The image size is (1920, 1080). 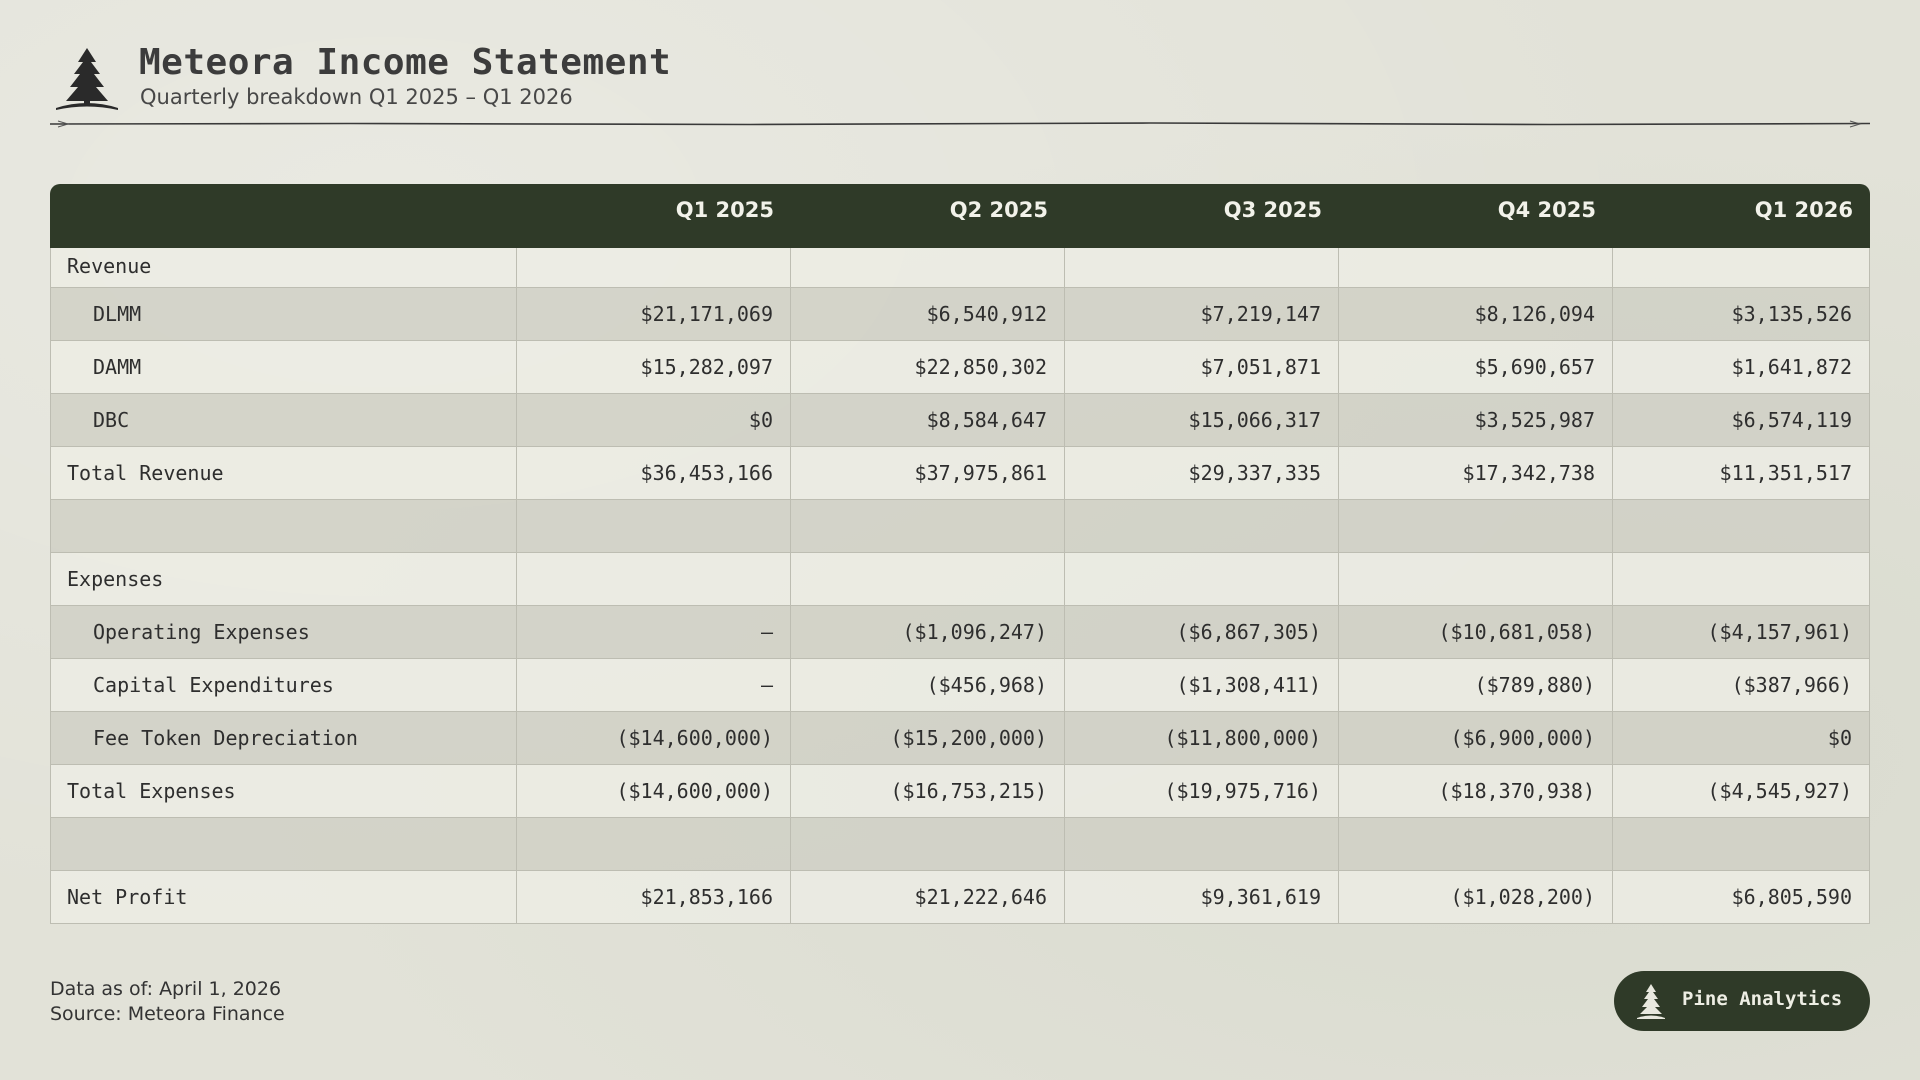 What do you see at coordinates (1202, 738) in the screenshot?
I see `table-cell: ($11,800,000)` at bounding box center [1202, 738].